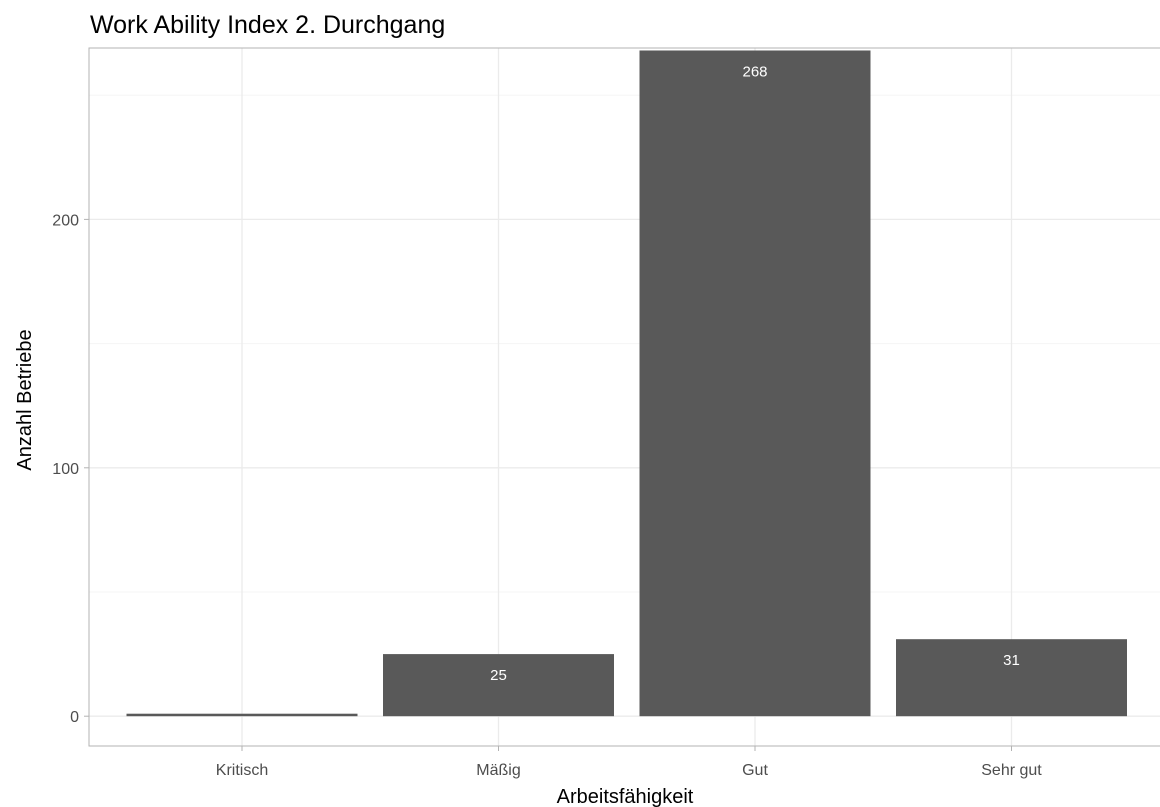 This screenshot has height=807, width=1160. What do you see at coordinates (65, 469) in the screenshot?
I see `y-tick-label: 100` at bounding box center [65, 469].